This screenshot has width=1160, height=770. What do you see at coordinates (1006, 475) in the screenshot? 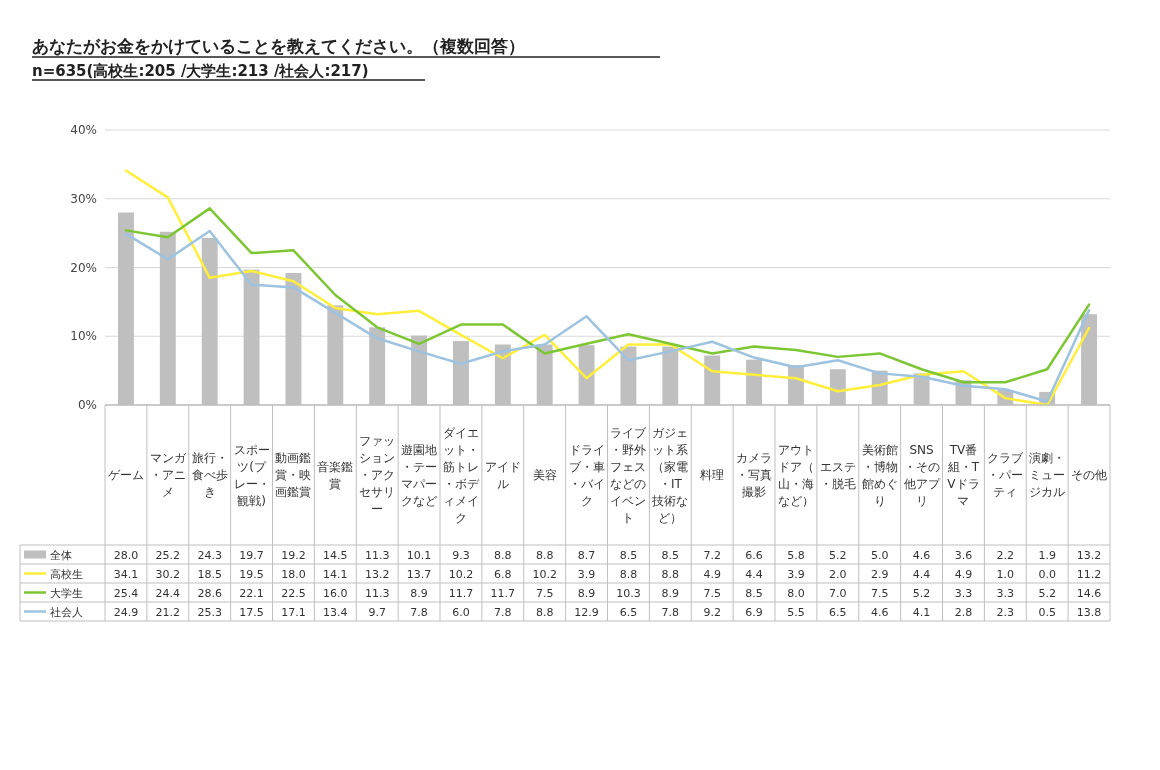
I see `x-tick-label: クラブ・パーティ` at bounding box center [1006, 475].